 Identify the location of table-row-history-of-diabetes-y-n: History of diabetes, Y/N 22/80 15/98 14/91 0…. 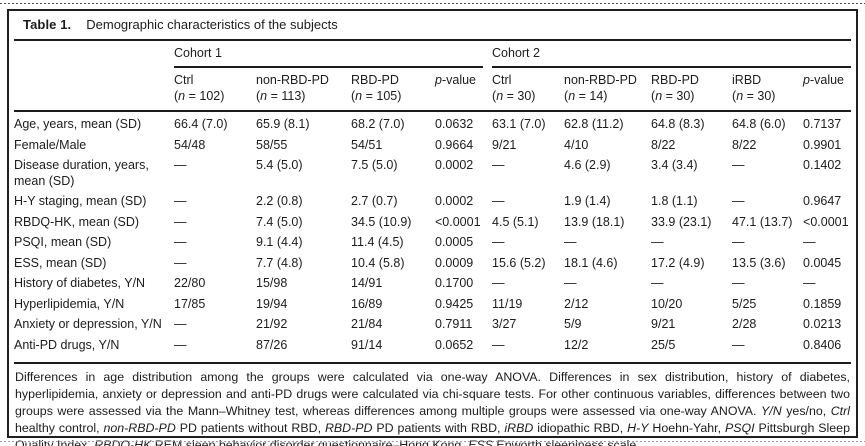
(432, 284).